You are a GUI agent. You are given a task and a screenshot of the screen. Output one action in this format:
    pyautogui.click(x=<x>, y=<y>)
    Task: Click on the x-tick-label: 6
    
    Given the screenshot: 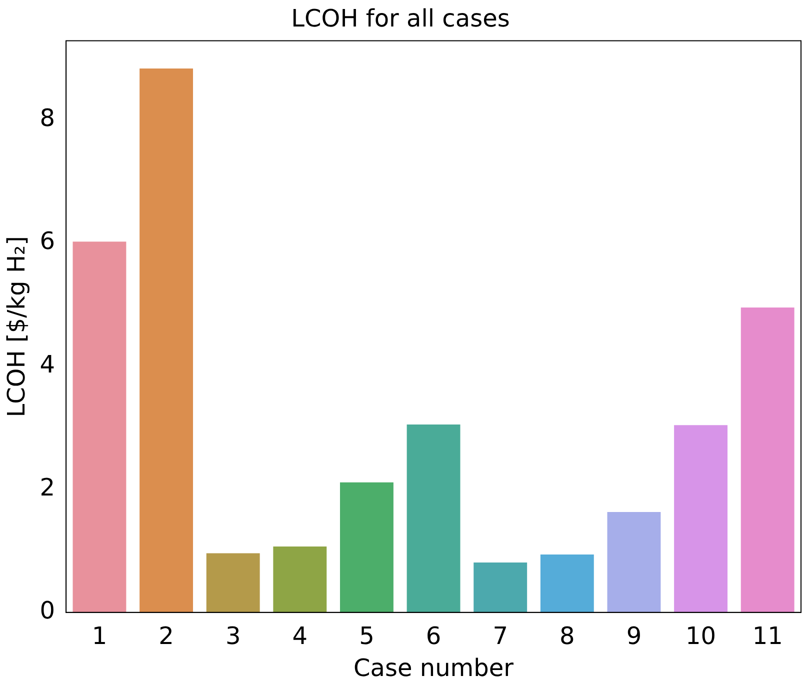 What is the action you would take?
    pyautogui.click(x=434, y=636)
    